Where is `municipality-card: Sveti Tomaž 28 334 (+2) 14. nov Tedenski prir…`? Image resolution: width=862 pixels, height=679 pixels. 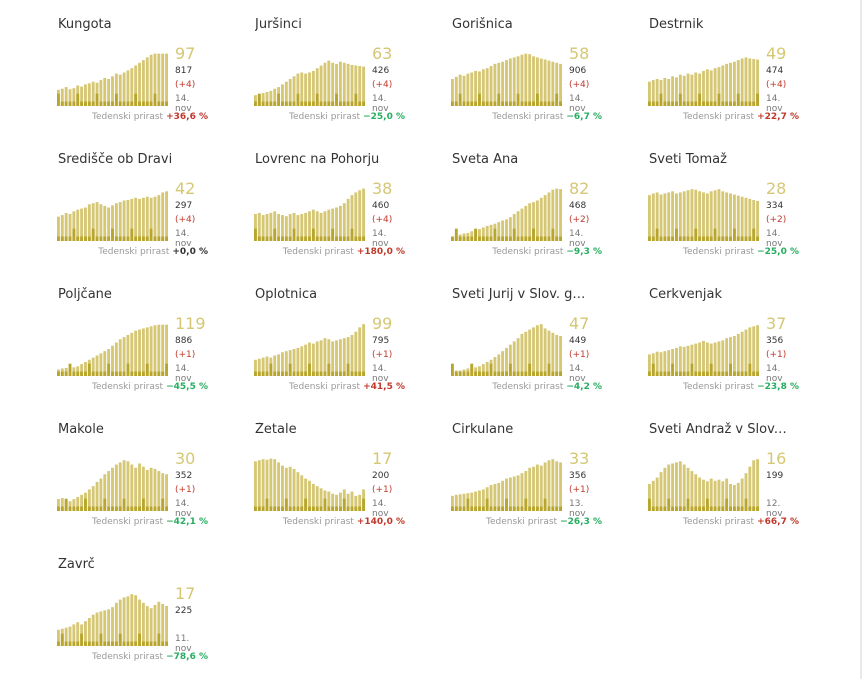 municipality-card: Sveti Tomaž 28 334 (+2) 14. nov Tedenski prir… is located at coordinates (695, 200).